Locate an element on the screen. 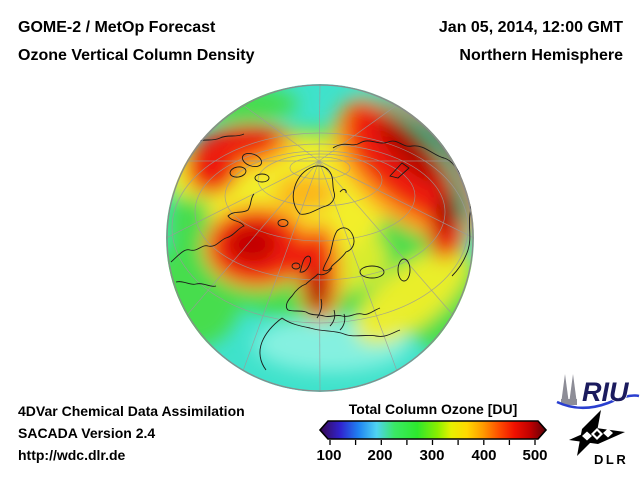 This screenshot has height=480, width=640. riu-wave-icon is located at coordinates (598, 402).